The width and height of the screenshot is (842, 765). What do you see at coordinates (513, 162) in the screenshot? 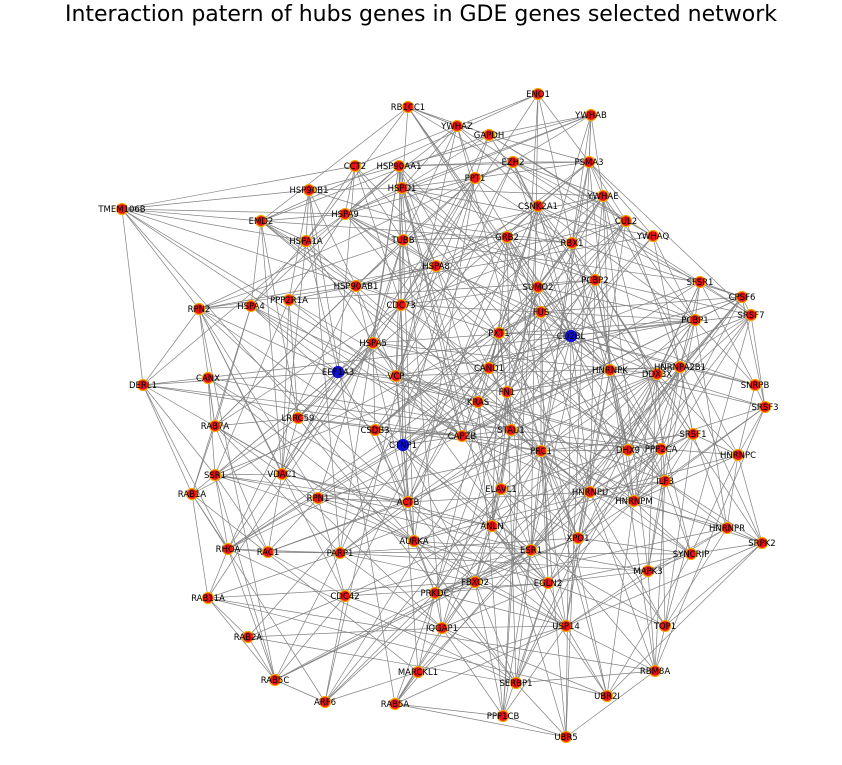
I see `node-ezh2` at bounding box center [513, 162].